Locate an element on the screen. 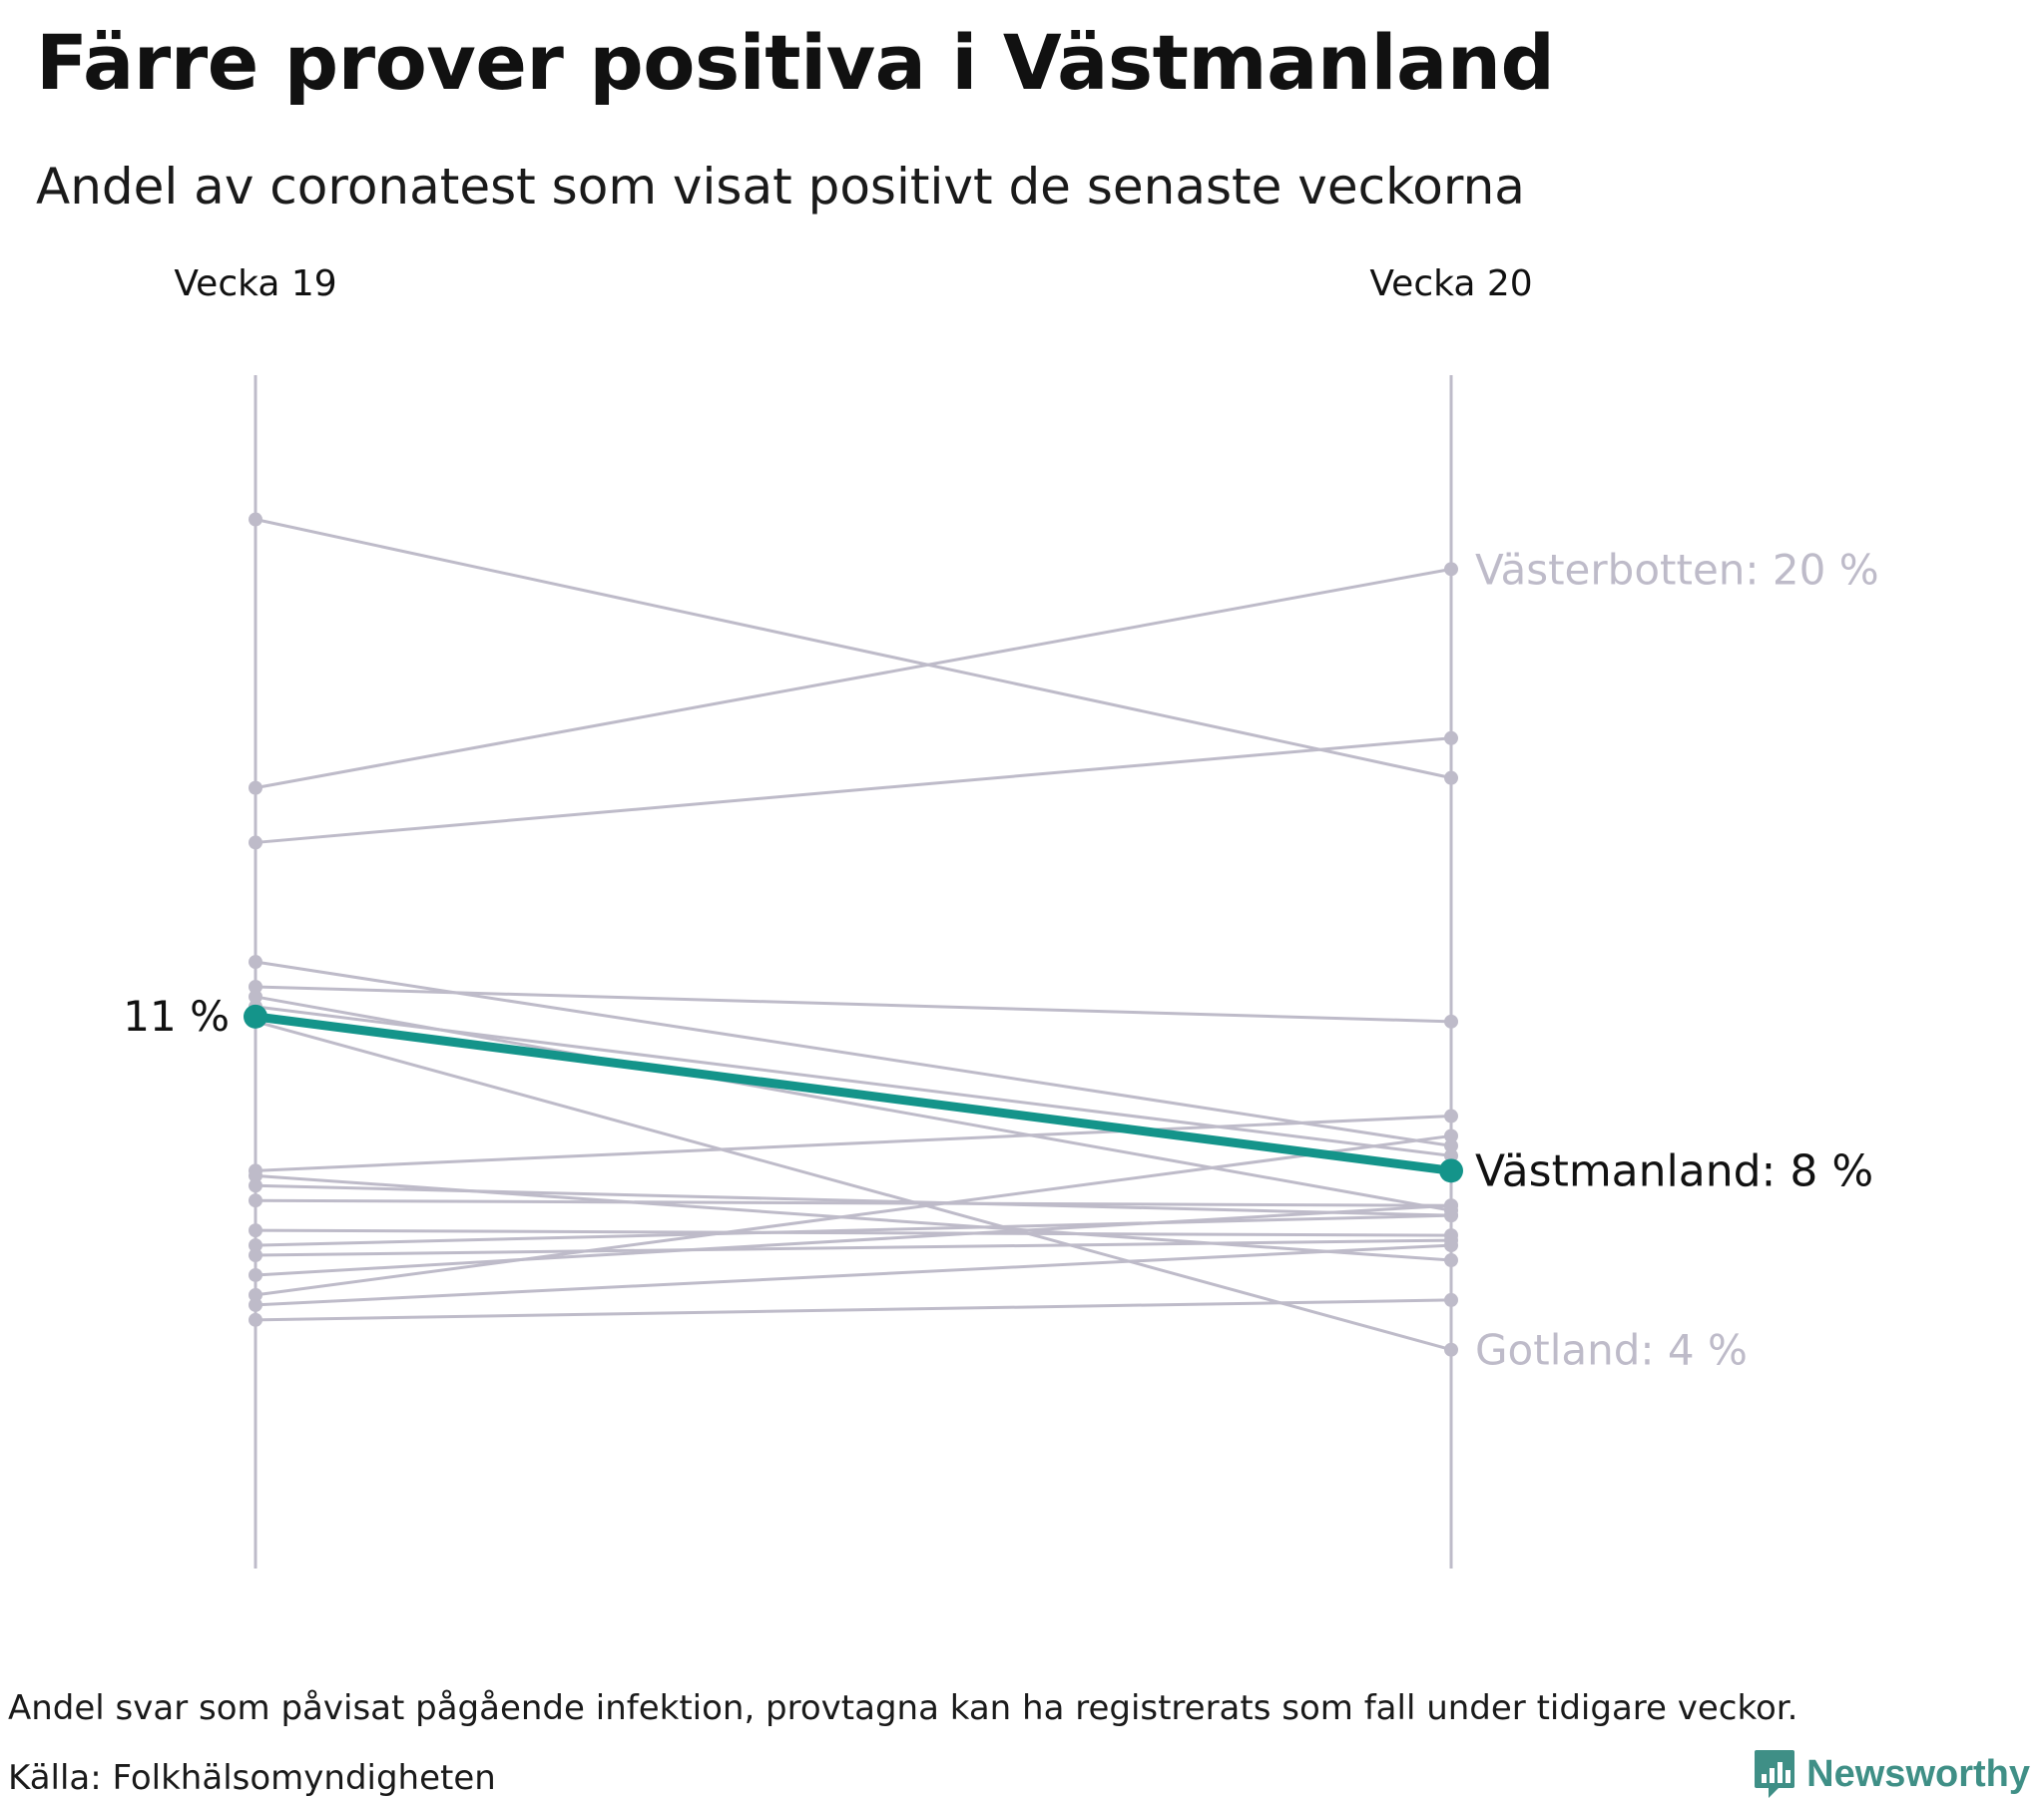 Image resolution: width=2044 pixels, height=1800 pixels. series-label-vasterbotten: Västerbotten: 20 % is located at coordinates (1677, 569).